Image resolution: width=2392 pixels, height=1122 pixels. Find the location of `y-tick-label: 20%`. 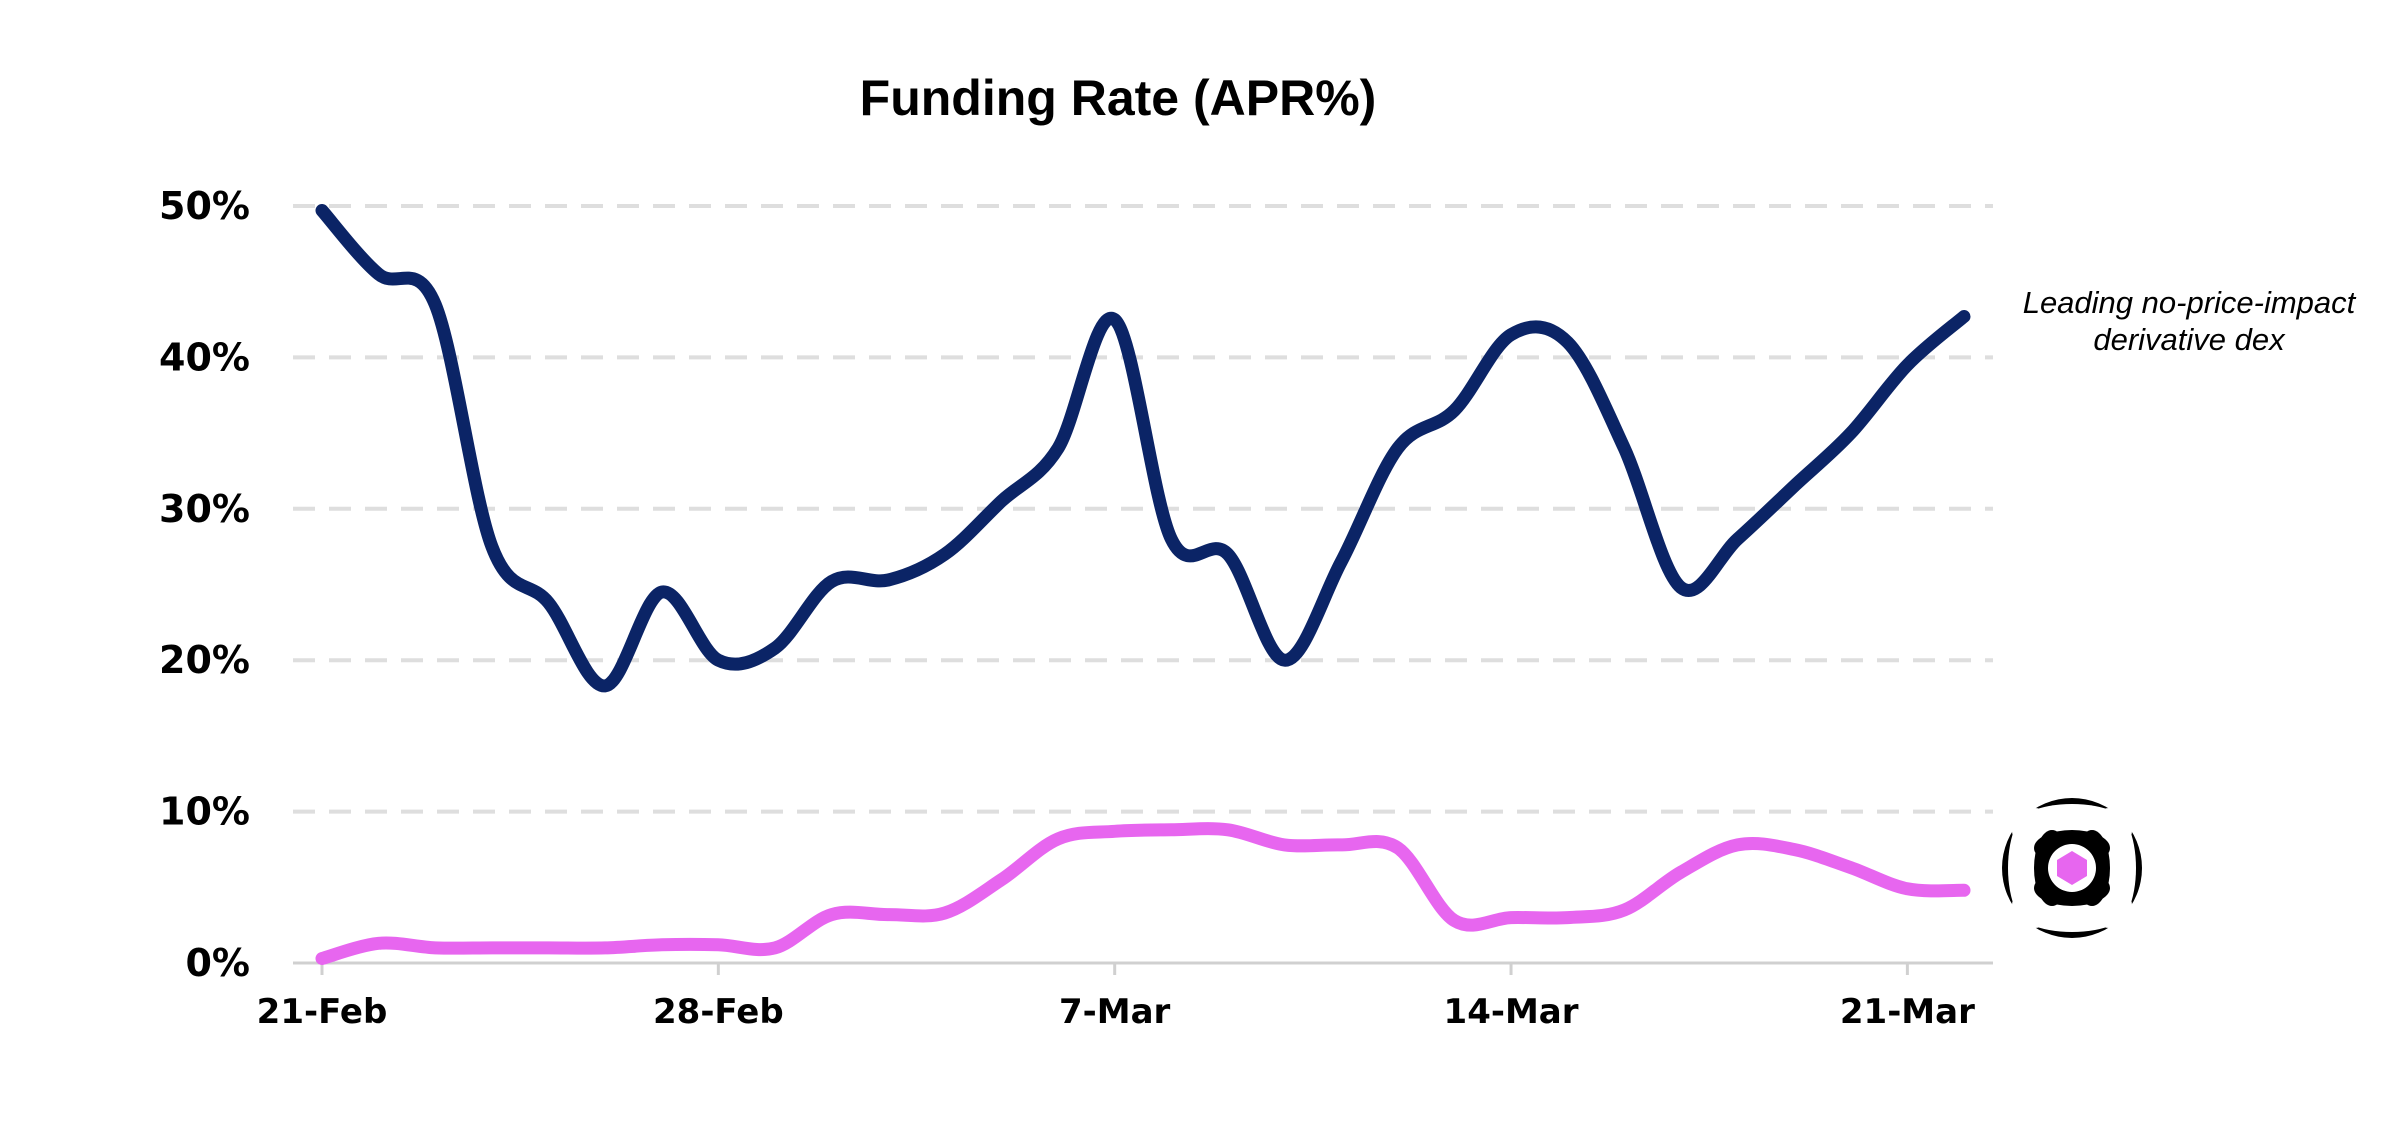

y-tick-label: 20% is located at coordinates (204, 660).